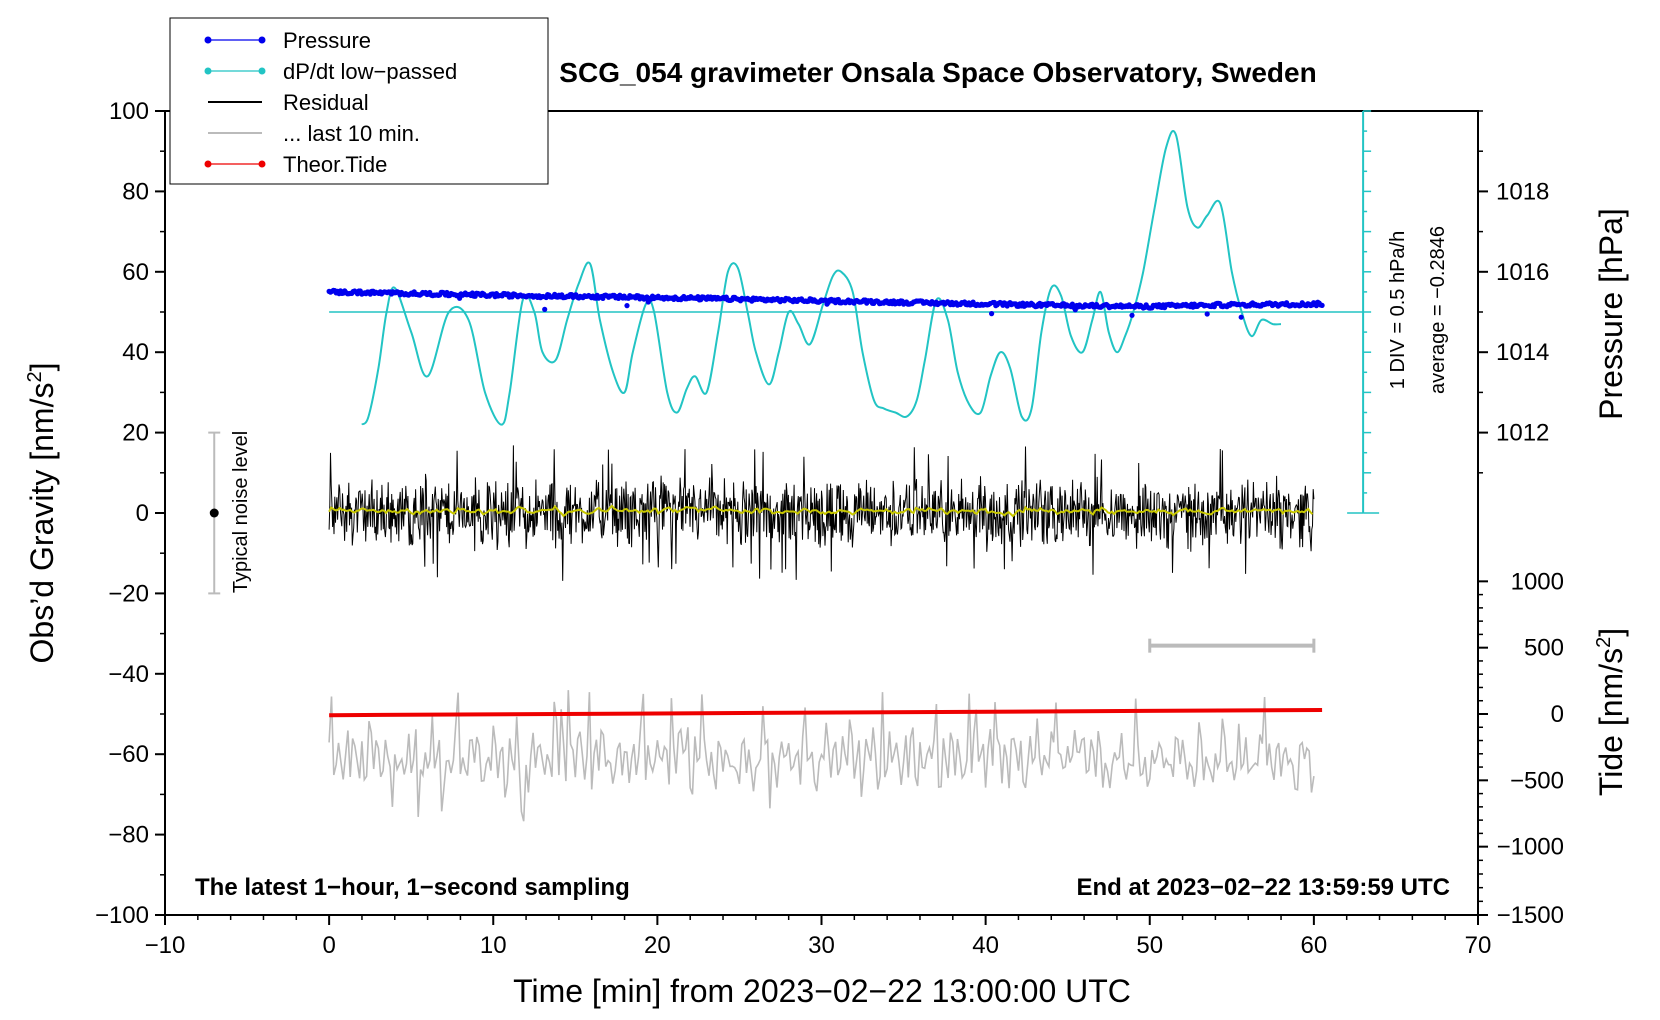 Image resolution: width=1660 pixels, height=1020 pixels. Describe the element at coordinates (1149, 945) in the screenshot. I see `x-tick-label: 50` at that location.